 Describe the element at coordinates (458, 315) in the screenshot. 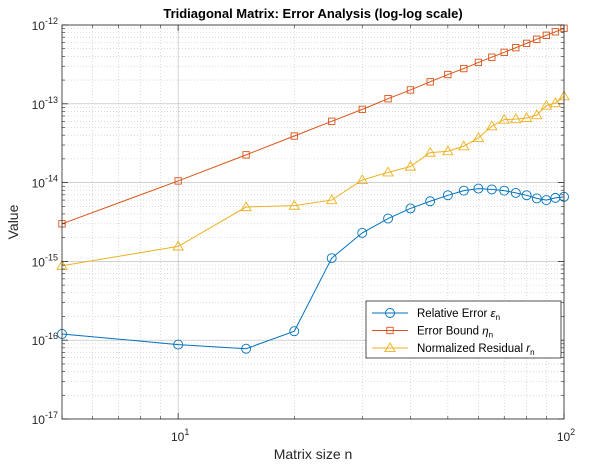

I see `legend-label: Relative Error εn` at that location.